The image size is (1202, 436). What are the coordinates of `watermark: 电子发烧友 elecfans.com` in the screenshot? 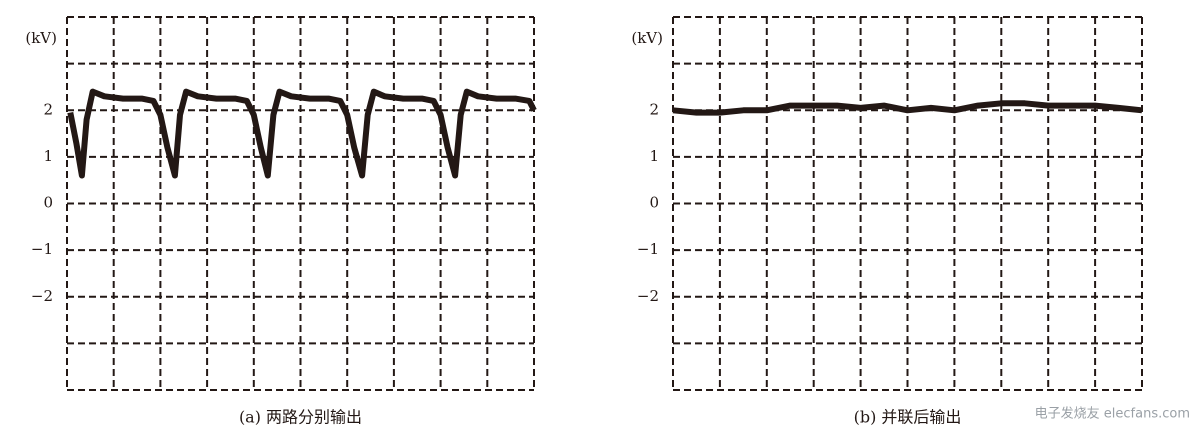 It's located at (1112, 414).